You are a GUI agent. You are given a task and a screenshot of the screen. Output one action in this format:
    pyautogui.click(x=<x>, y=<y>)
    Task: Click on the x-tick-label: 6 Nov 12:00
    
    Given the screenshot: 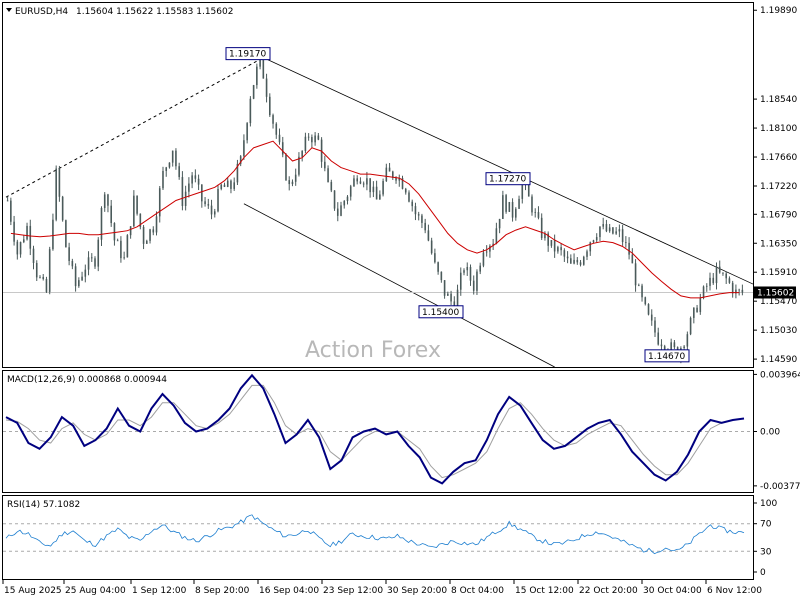 What is the action you would take?
    pyautogui.click(x=734, y=591)
    